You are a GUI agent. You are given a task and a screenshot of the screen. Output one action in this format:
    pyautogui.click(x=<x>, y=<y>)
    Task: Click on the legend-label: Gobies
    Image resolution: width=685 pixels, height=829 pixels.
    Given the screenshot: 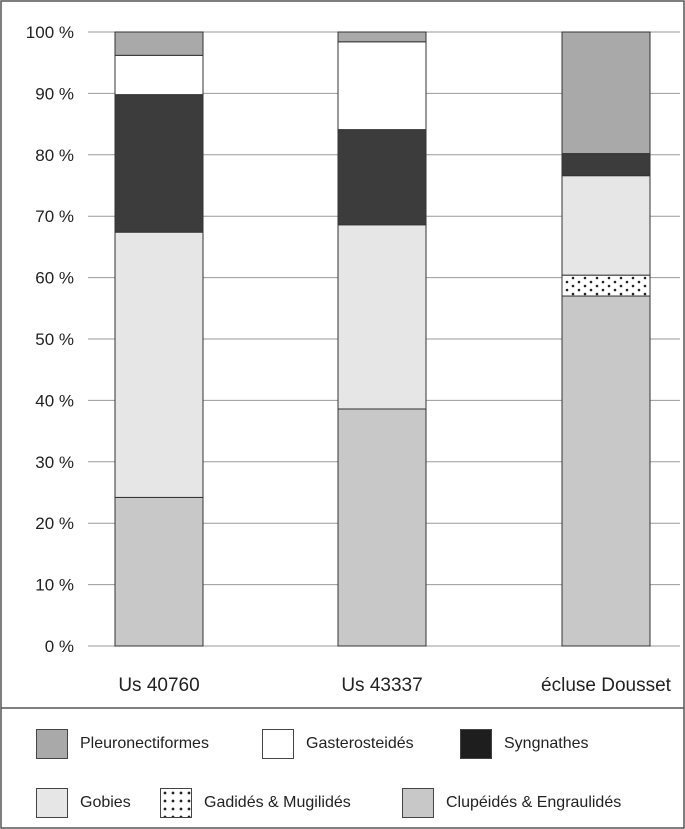 What is the action you would take?
    pyautogui.click(x=105, y=802)
    